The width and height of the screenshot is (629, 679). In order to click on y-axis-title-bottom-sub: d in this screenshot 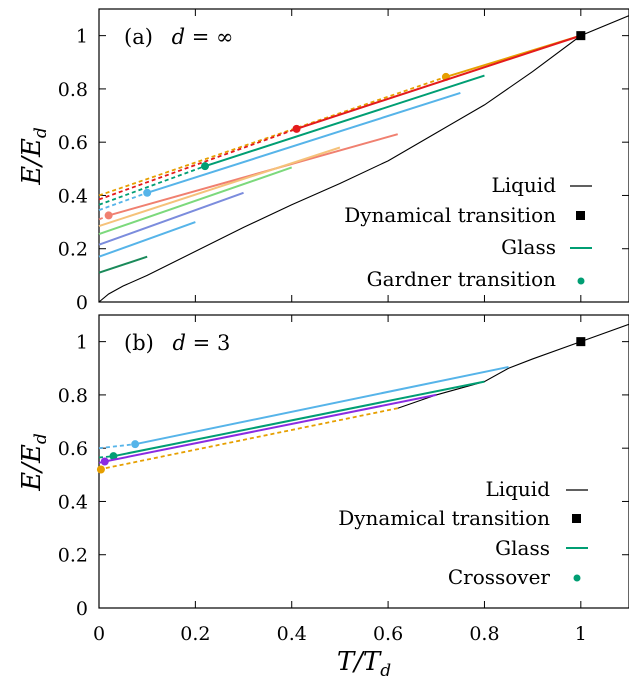, I will do `click(41, 438)`.